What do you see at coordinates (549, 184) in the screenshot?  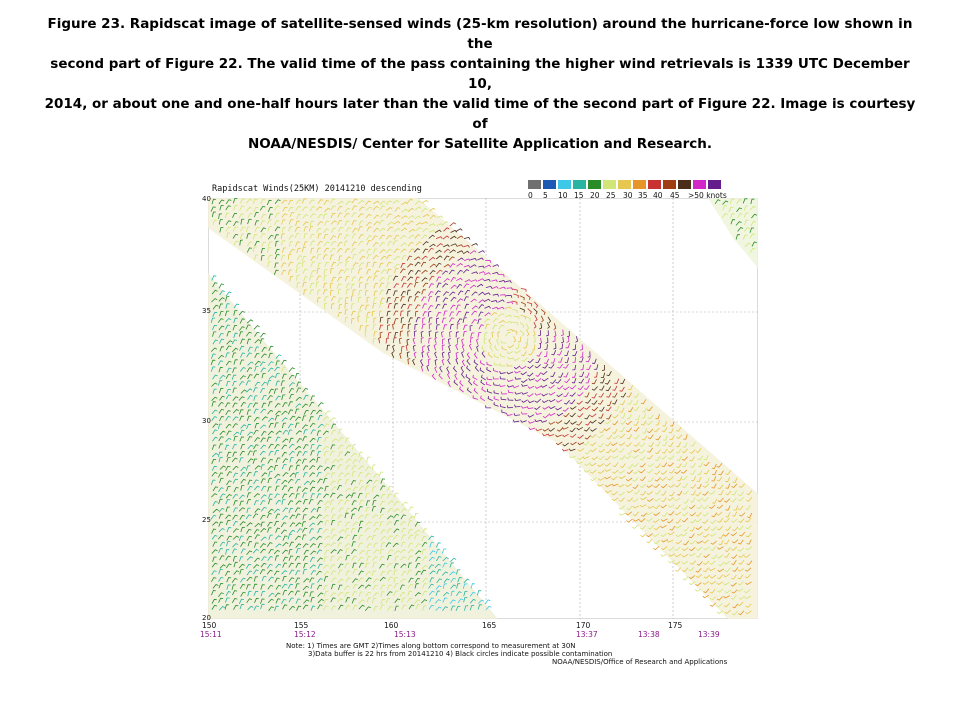 I see `legend-swatch` at bounding box center [549, 184].